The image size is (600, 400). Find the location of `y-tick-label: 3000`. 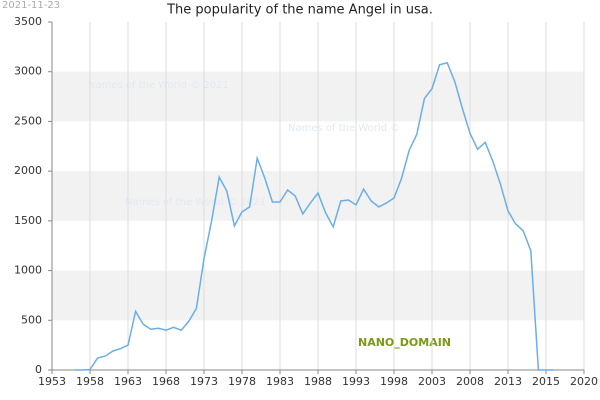

y-tick-label: 3000 is located at coordinates (28, 71).